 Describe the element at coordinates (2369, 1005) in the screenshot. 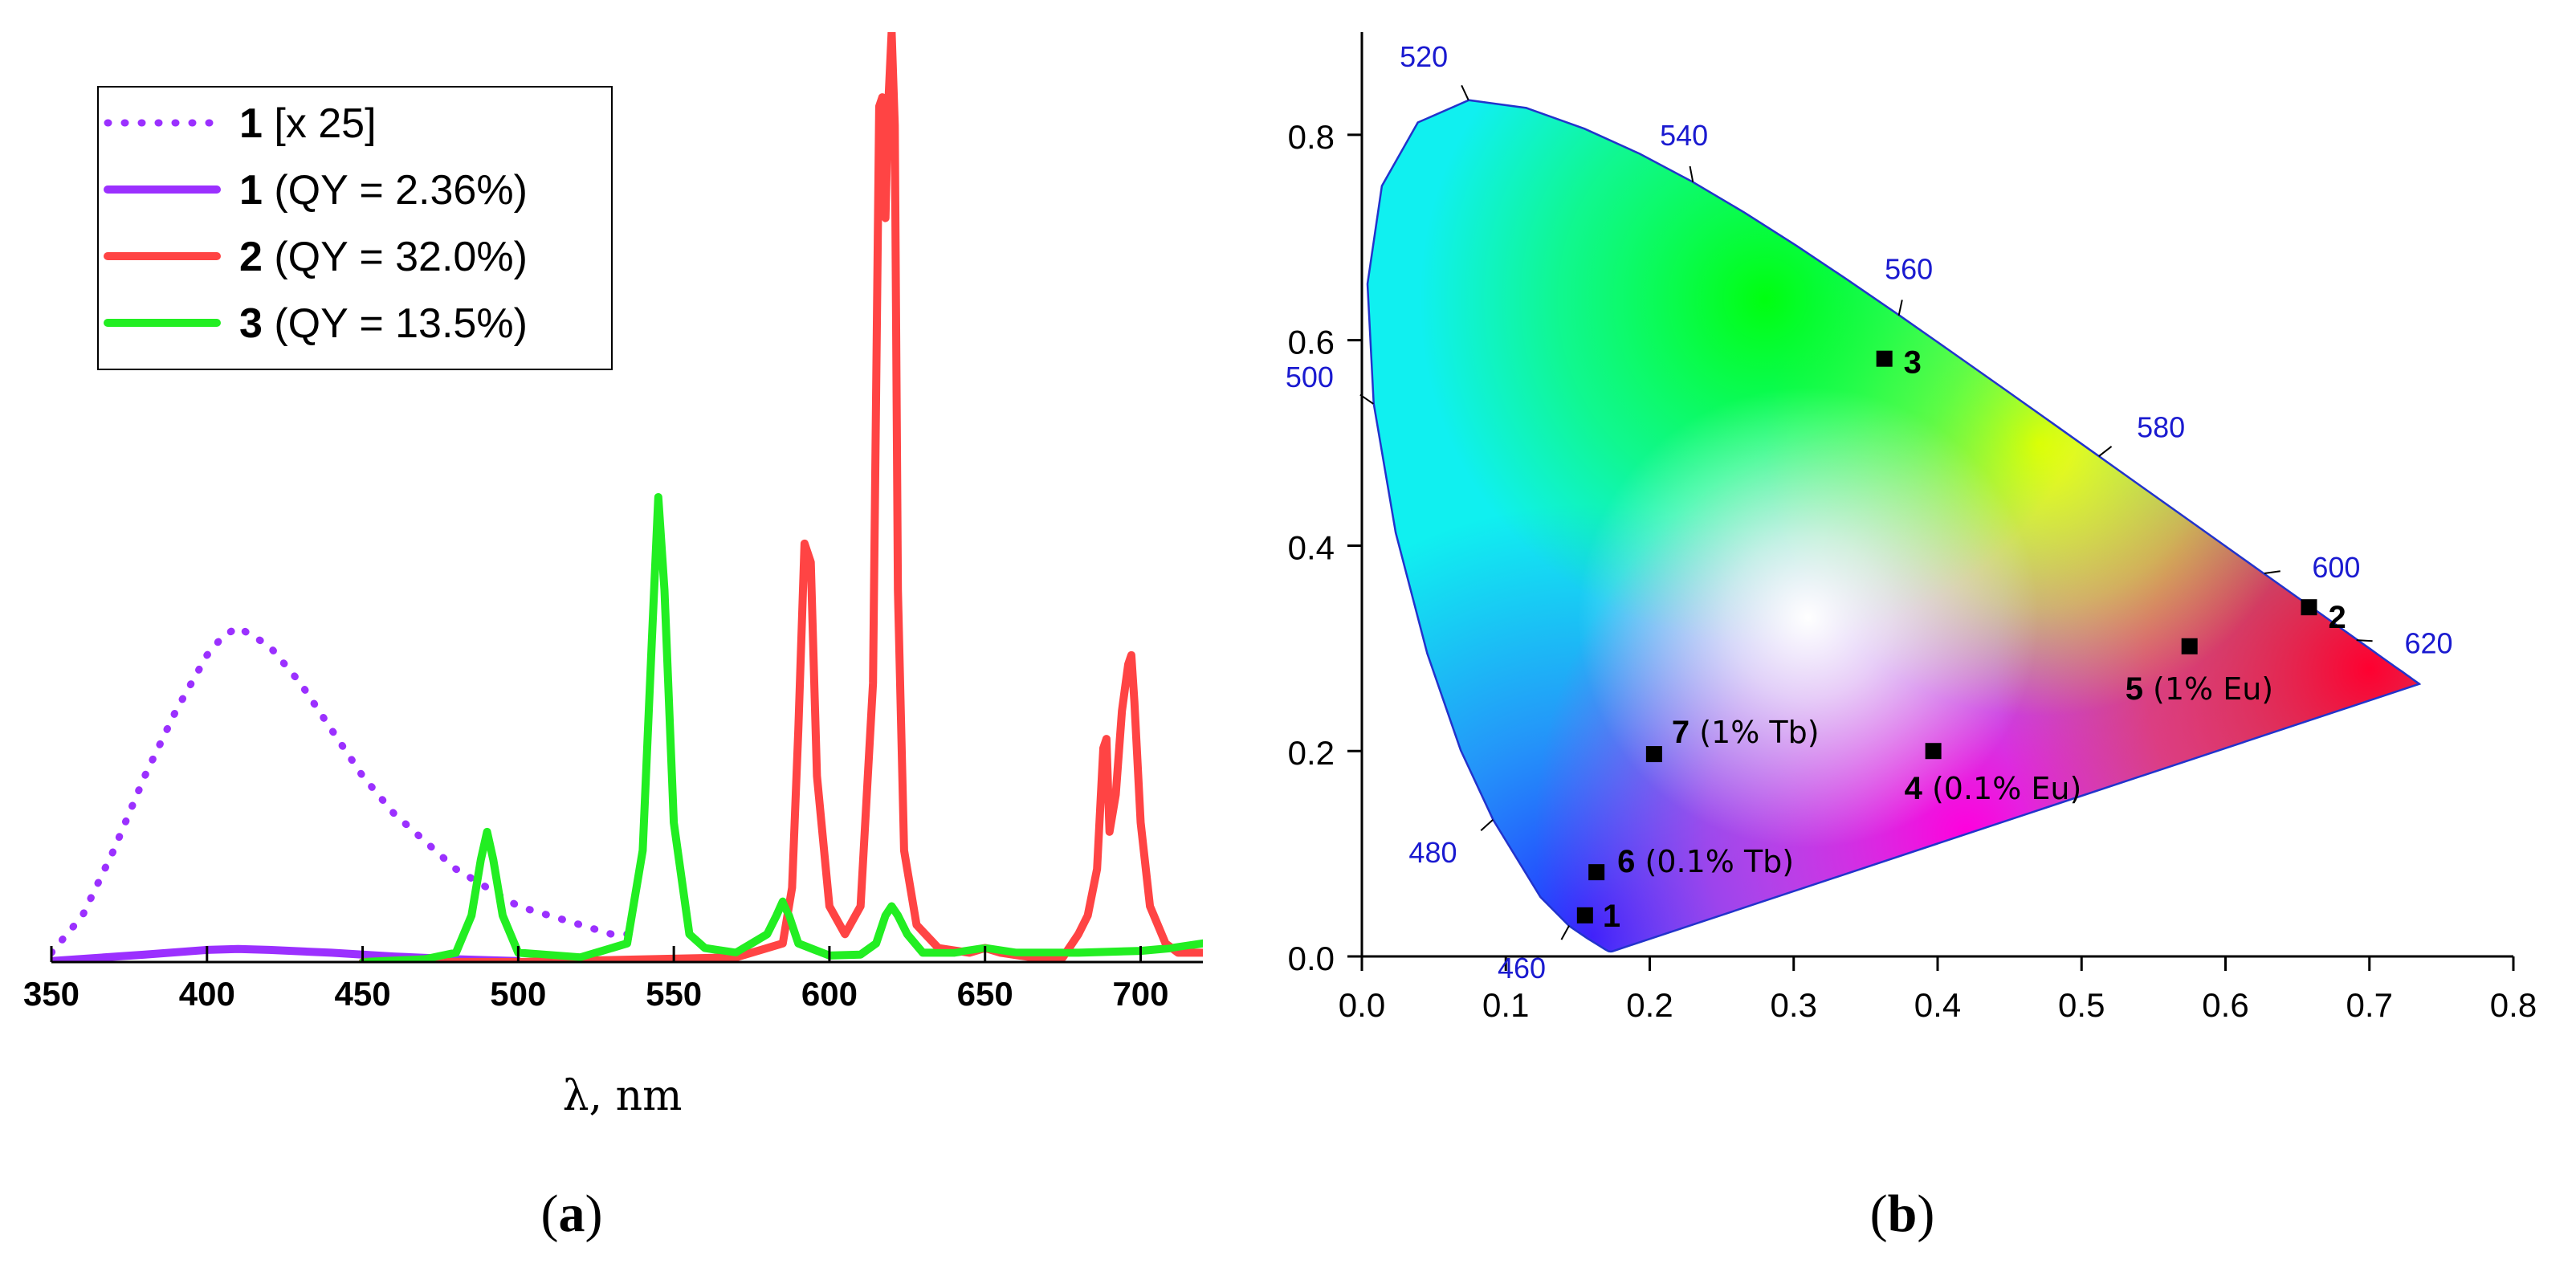

I see `cie-x-tick-label: 0.7` at that location.